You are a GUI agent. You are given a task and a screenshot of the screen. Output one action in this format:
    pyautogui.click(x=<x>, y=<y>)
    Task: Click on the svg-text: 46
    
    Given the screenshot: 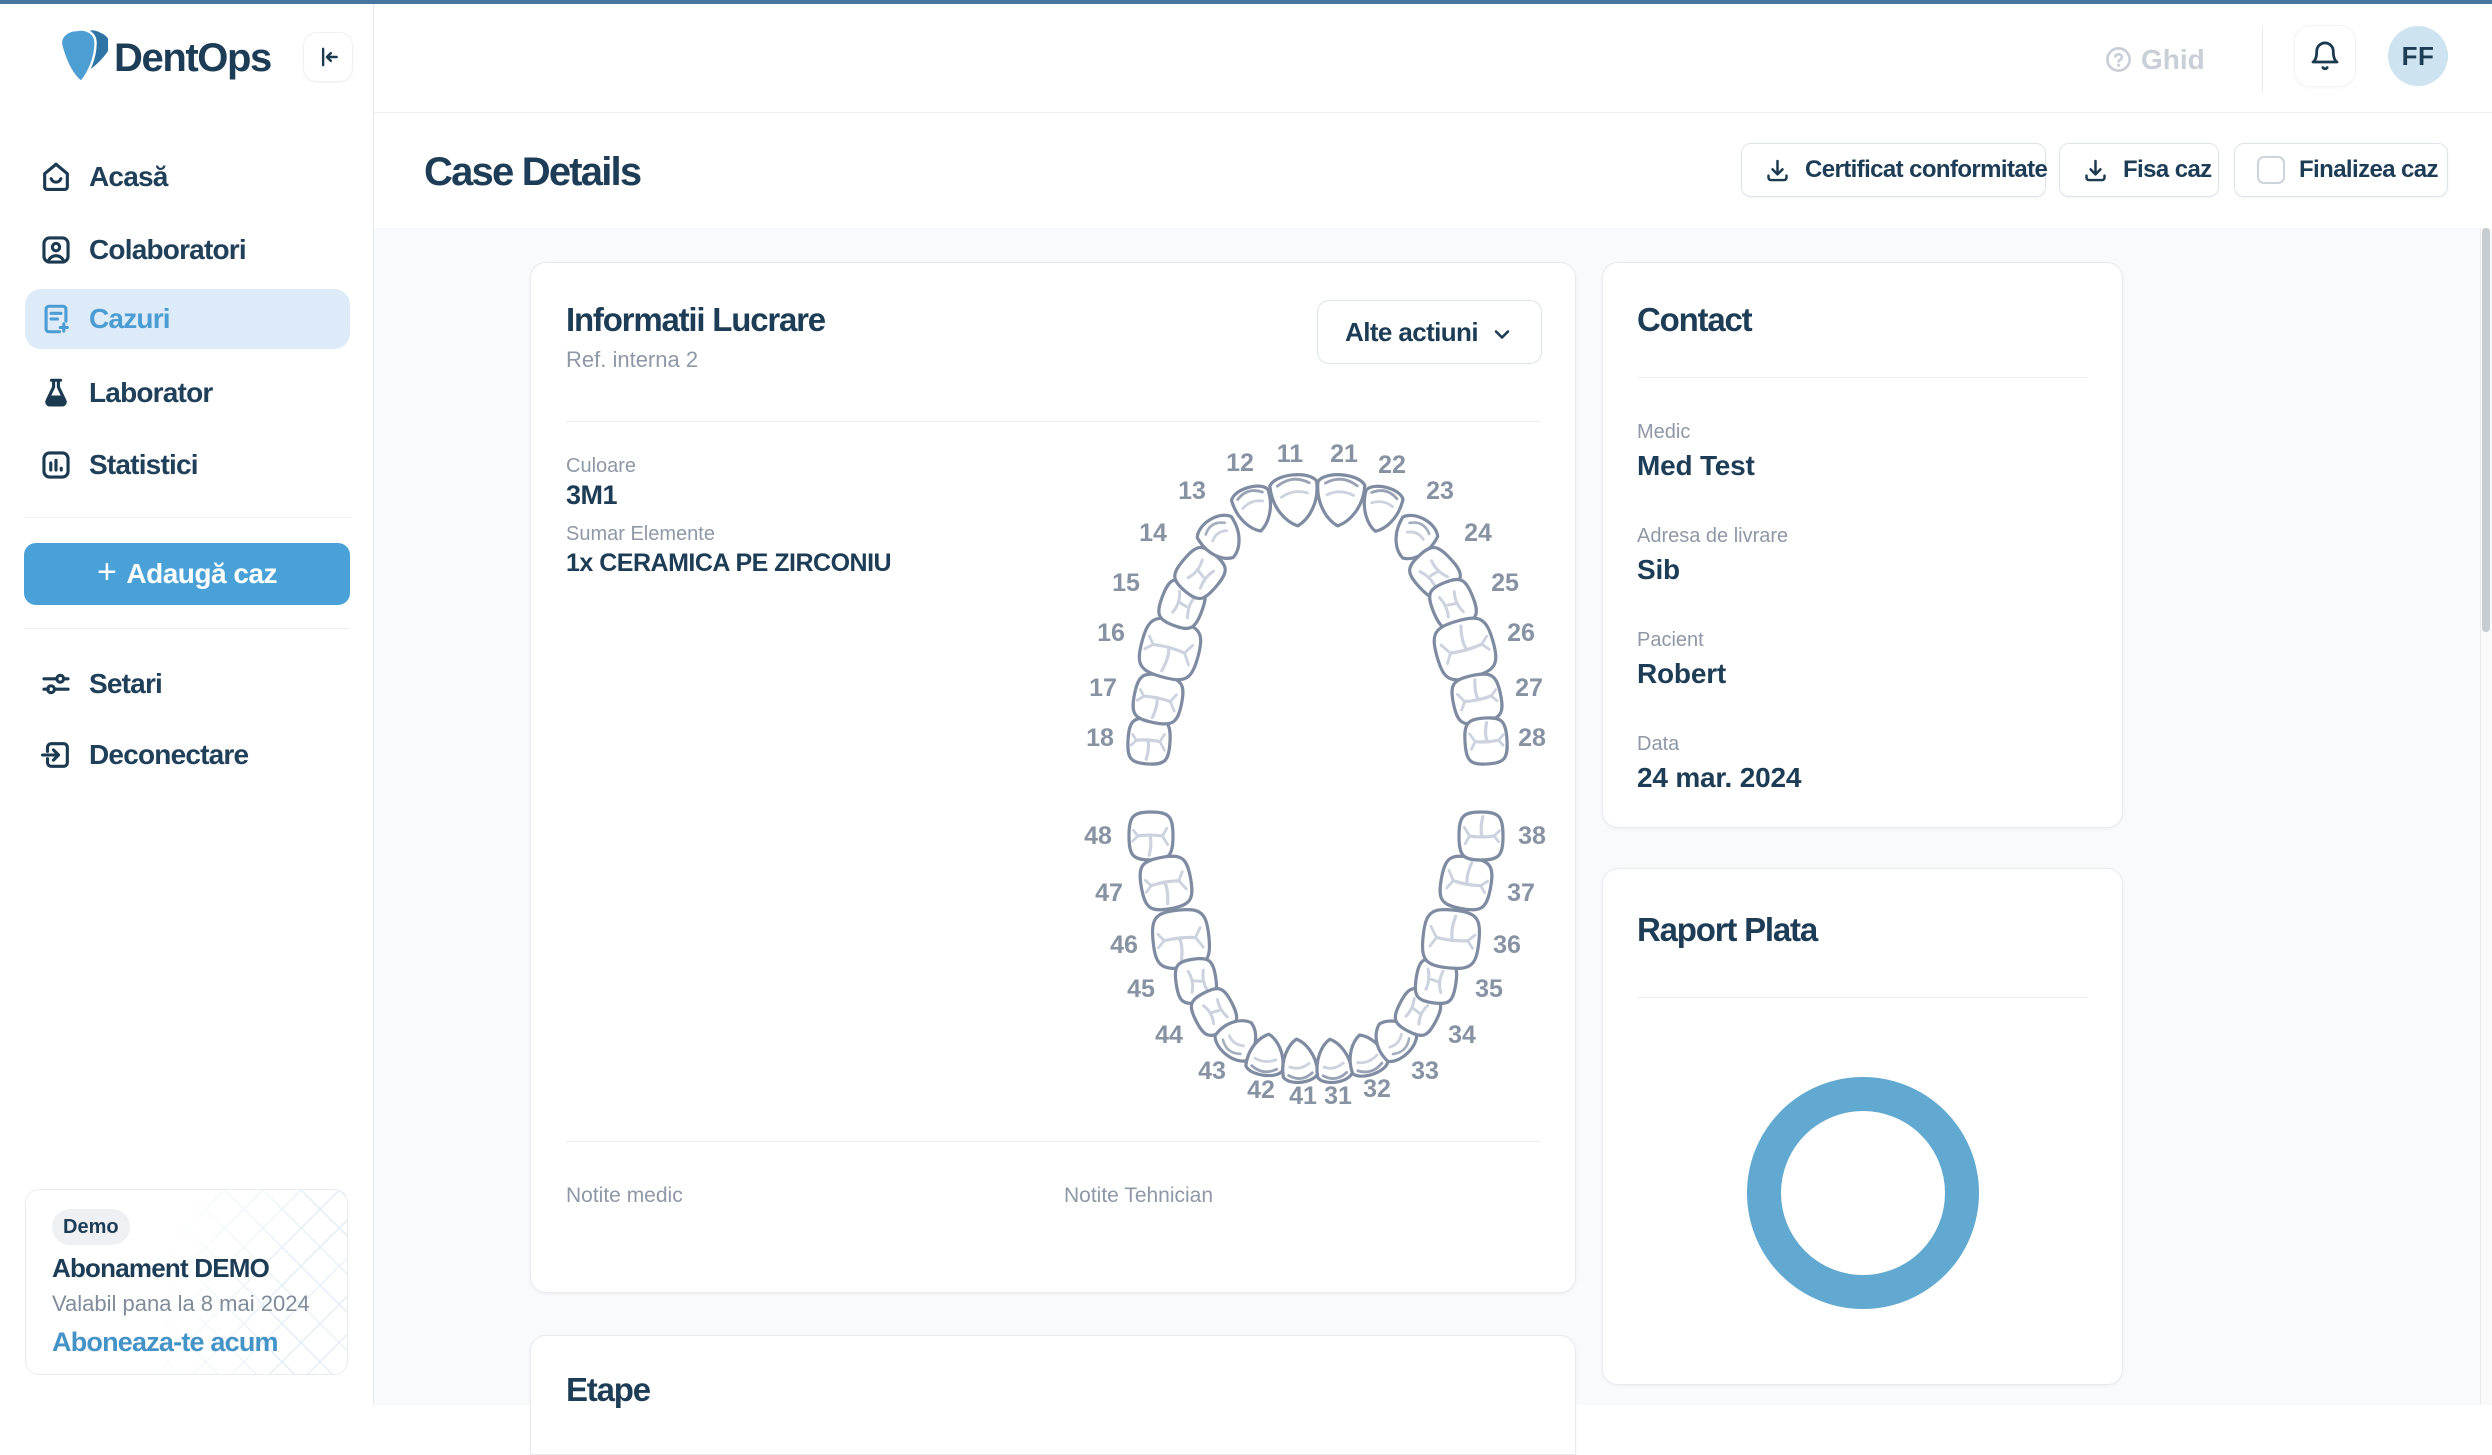 What is the action you would take?
    pyautogui.click(x=1124, y=945)
    